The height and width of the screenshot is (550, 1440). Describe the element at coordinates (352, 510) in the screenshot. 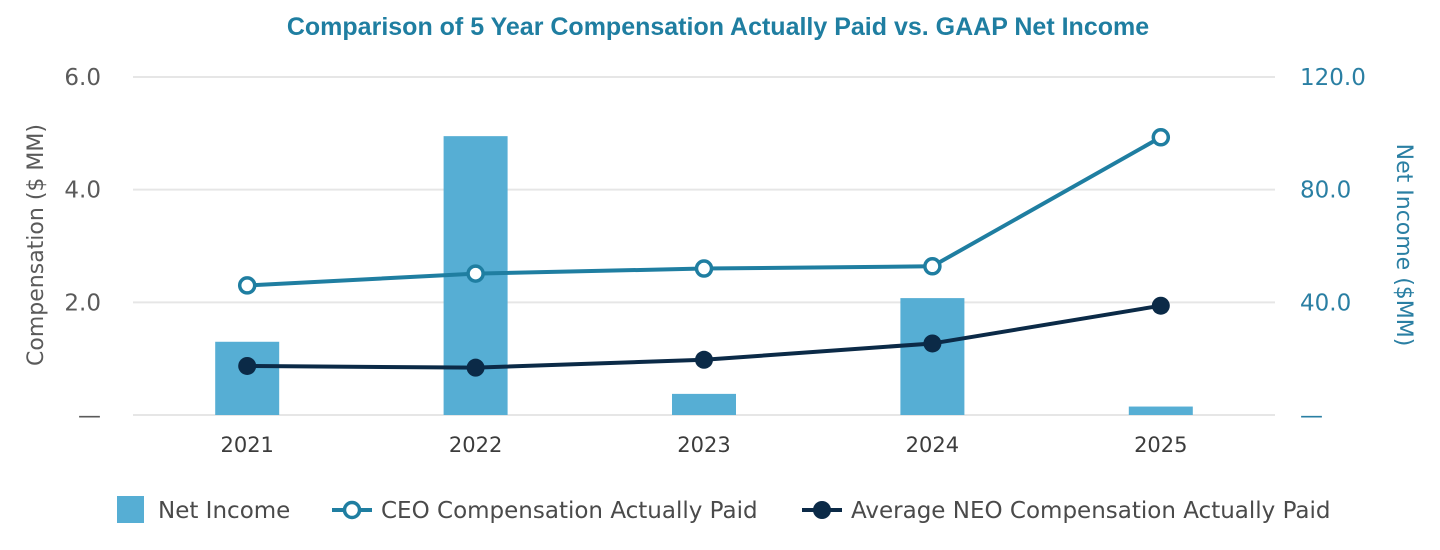

I see `legend-ceo-marker` at that location.